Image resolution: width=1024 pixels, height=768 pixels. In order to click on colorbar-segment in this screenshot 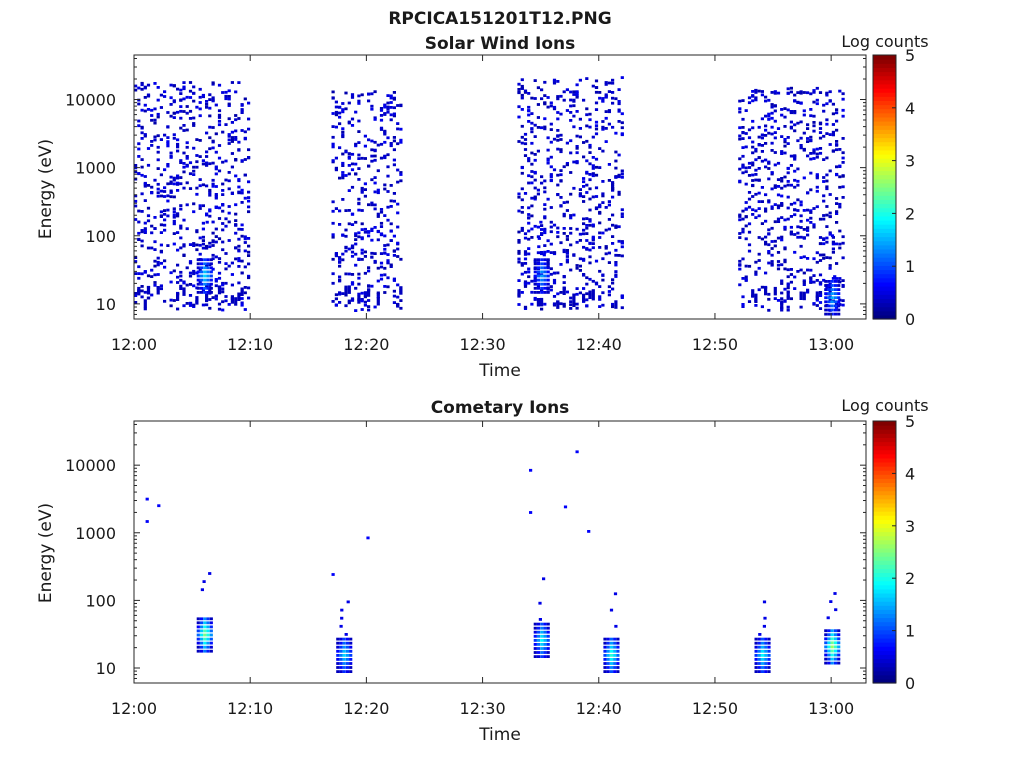, I will do `click(884, 423)`.